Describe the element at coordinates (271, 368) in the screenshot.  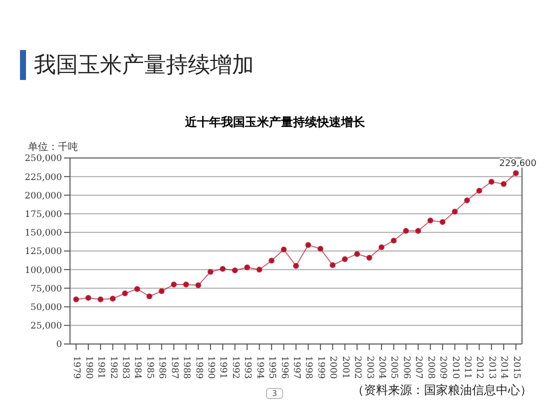
I see `x-tick-label: 1995` at that location.